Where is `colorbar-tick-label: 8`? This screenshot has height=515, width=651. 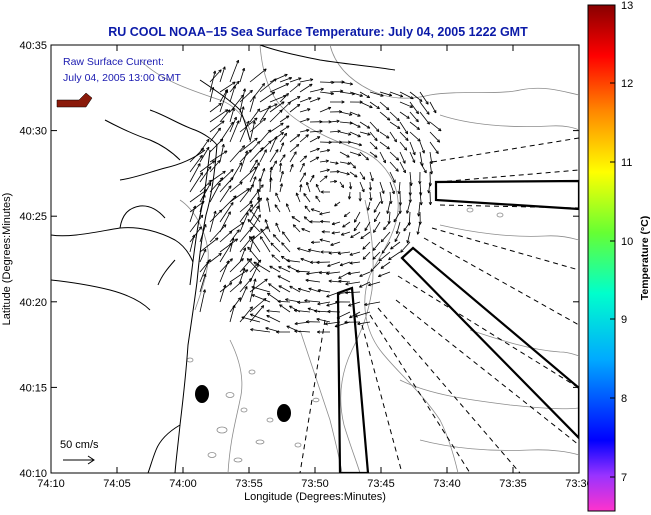 colorbar-tick-label: 8 is located at coordinates (624, 399).